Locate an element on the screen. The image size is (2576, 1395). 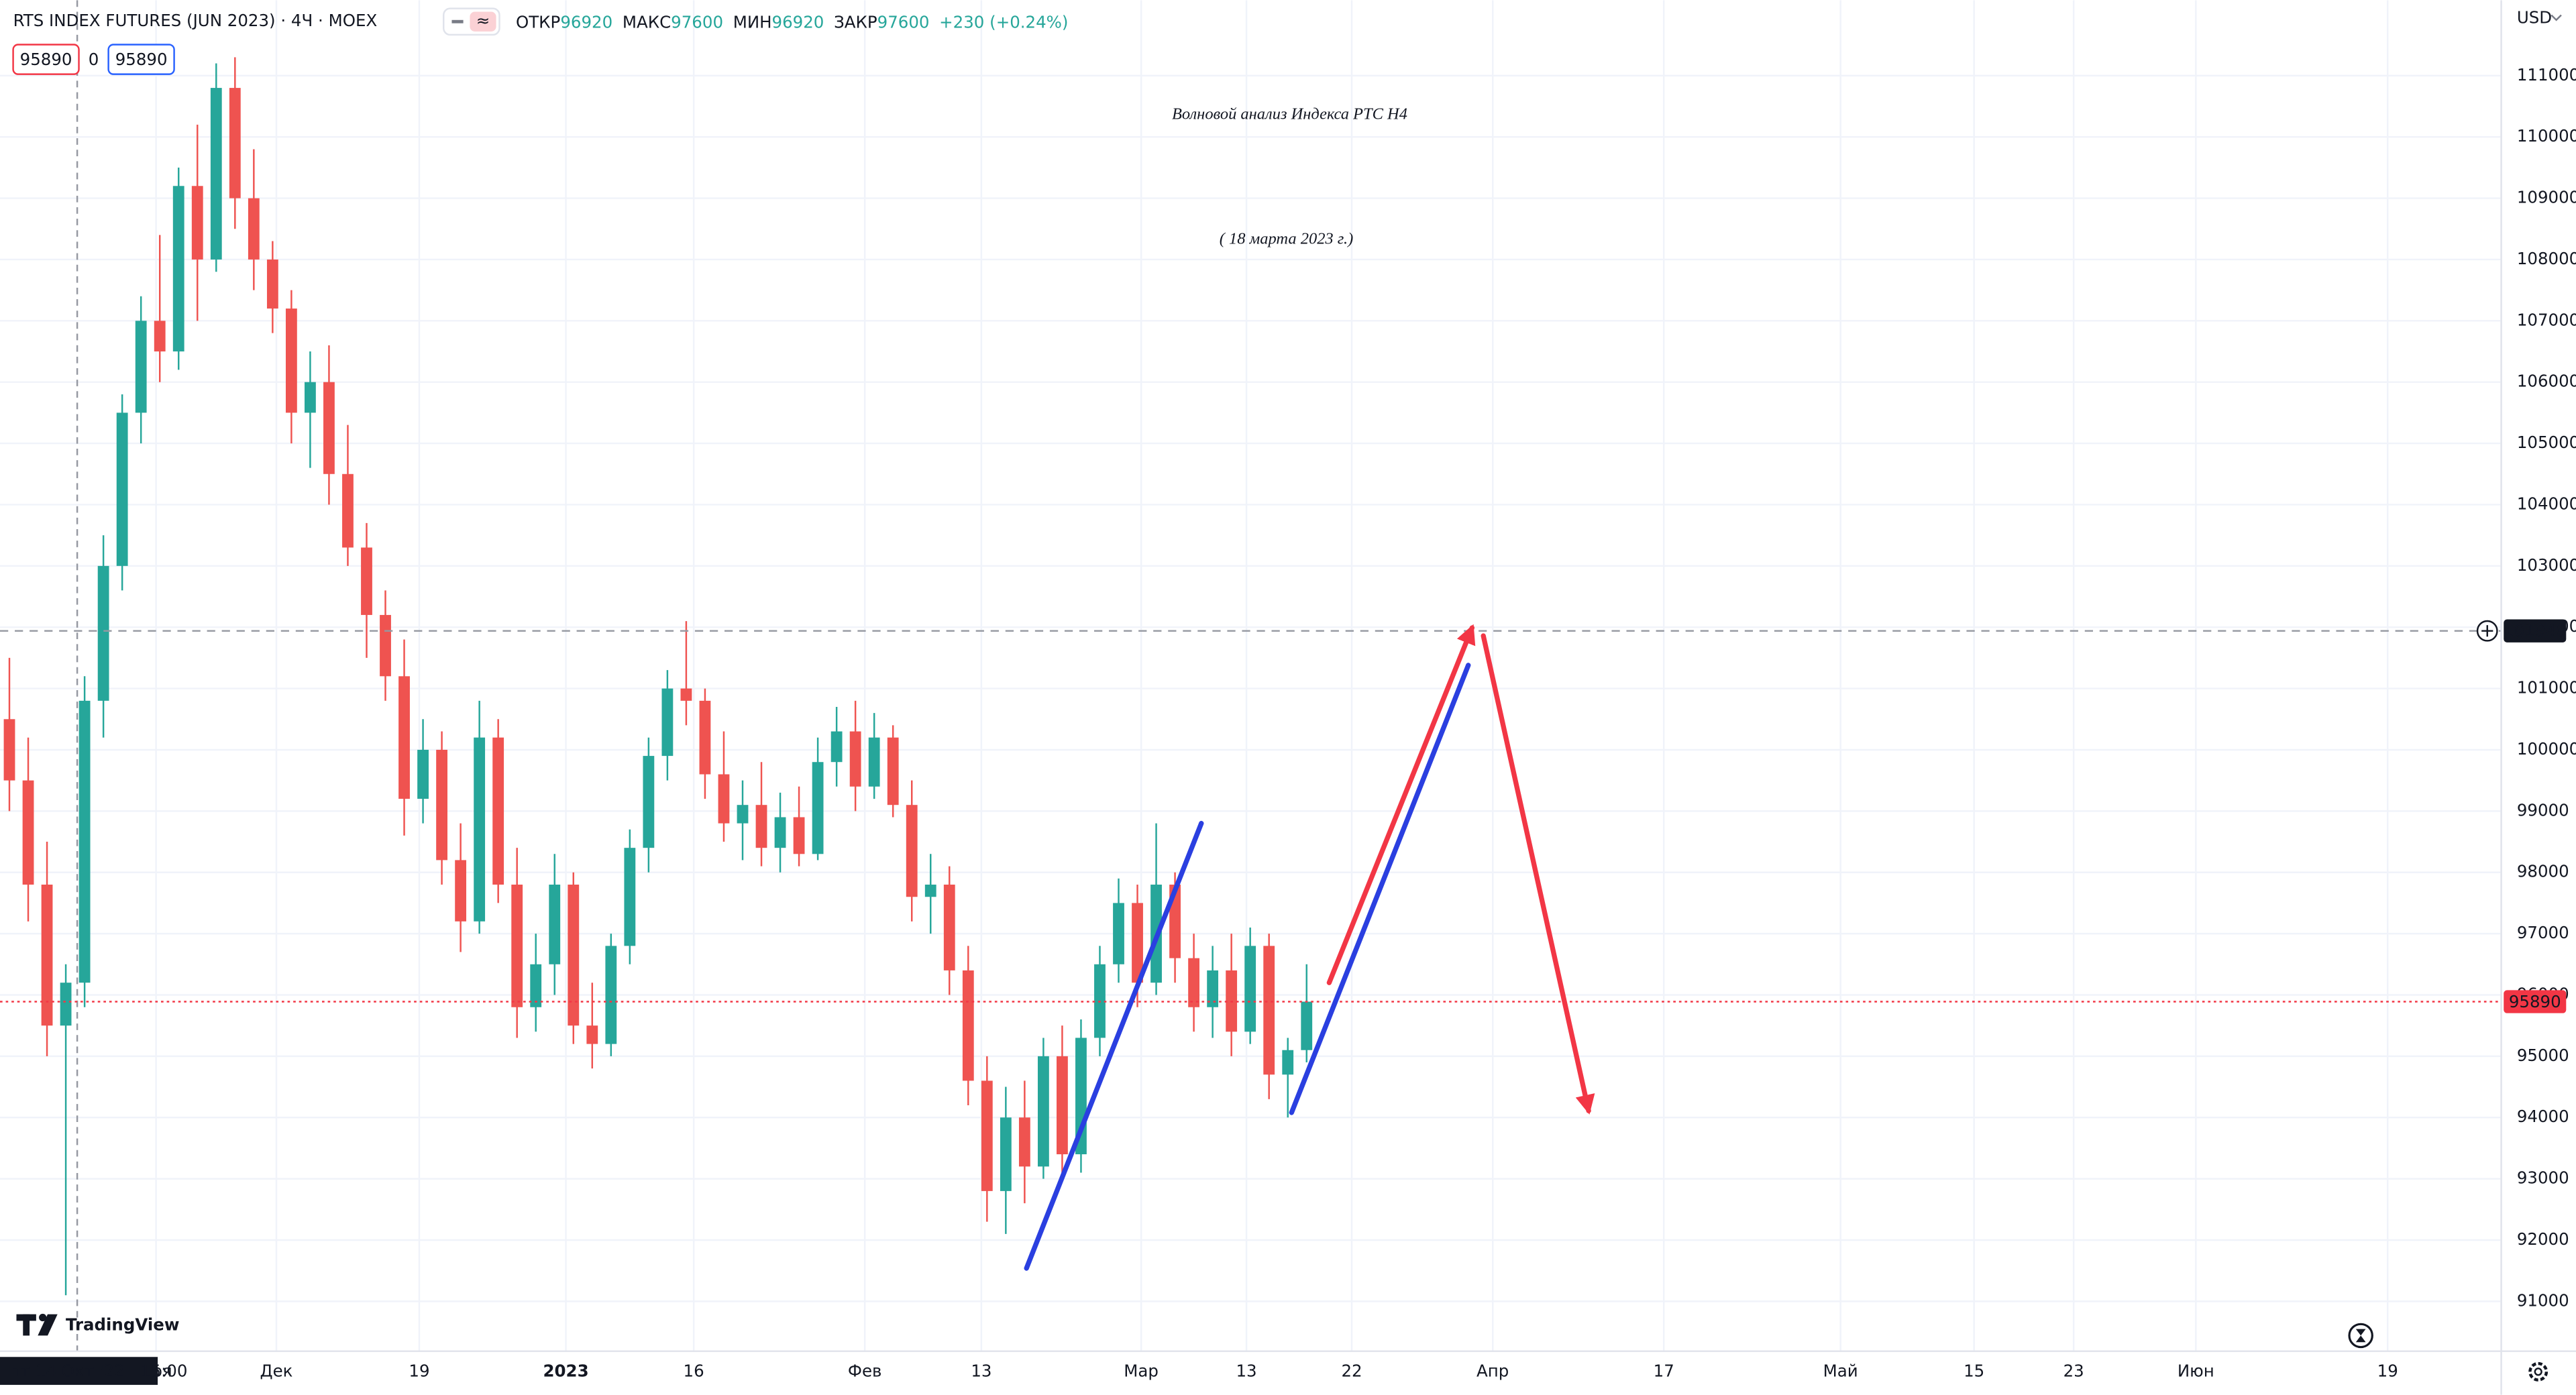
price-label-box is located at coordinates (2535, 631).